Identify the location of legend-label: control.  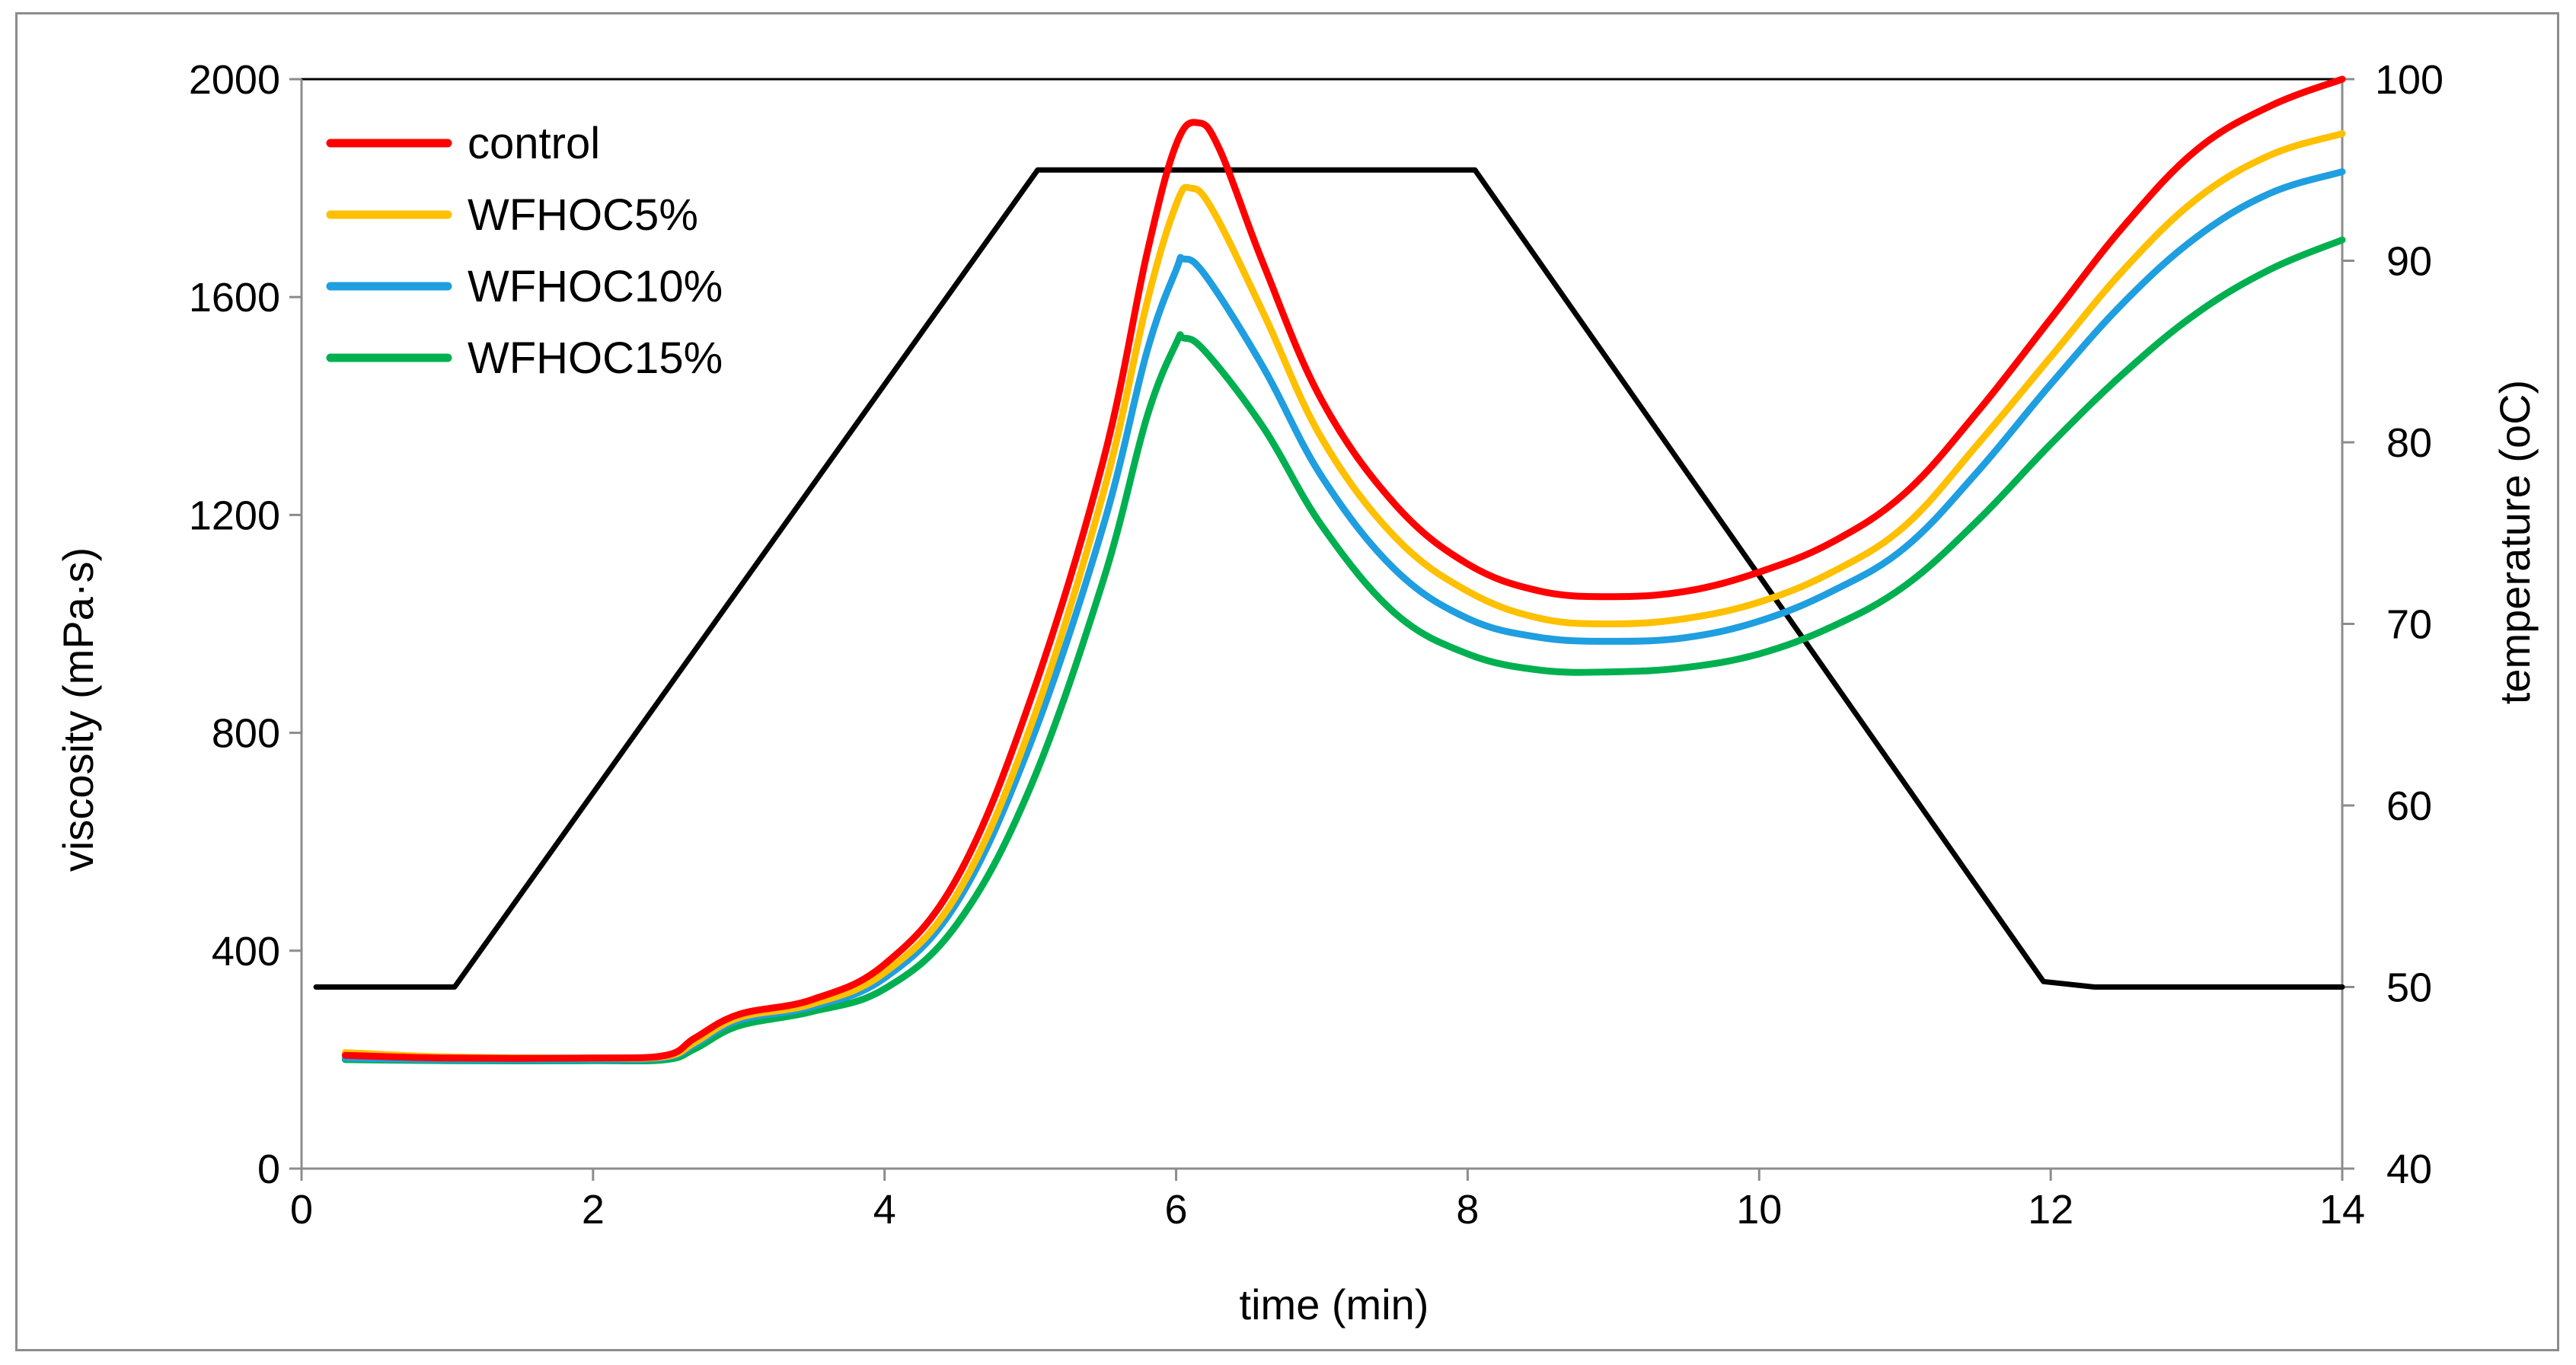
(534, 143).